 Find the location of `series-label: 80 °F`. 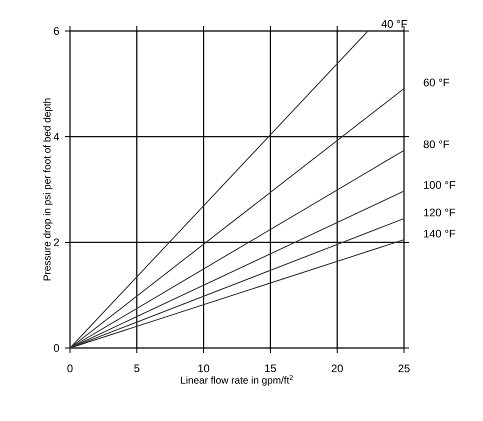

series-label: 80 °F is located at coordinates (437, 144).